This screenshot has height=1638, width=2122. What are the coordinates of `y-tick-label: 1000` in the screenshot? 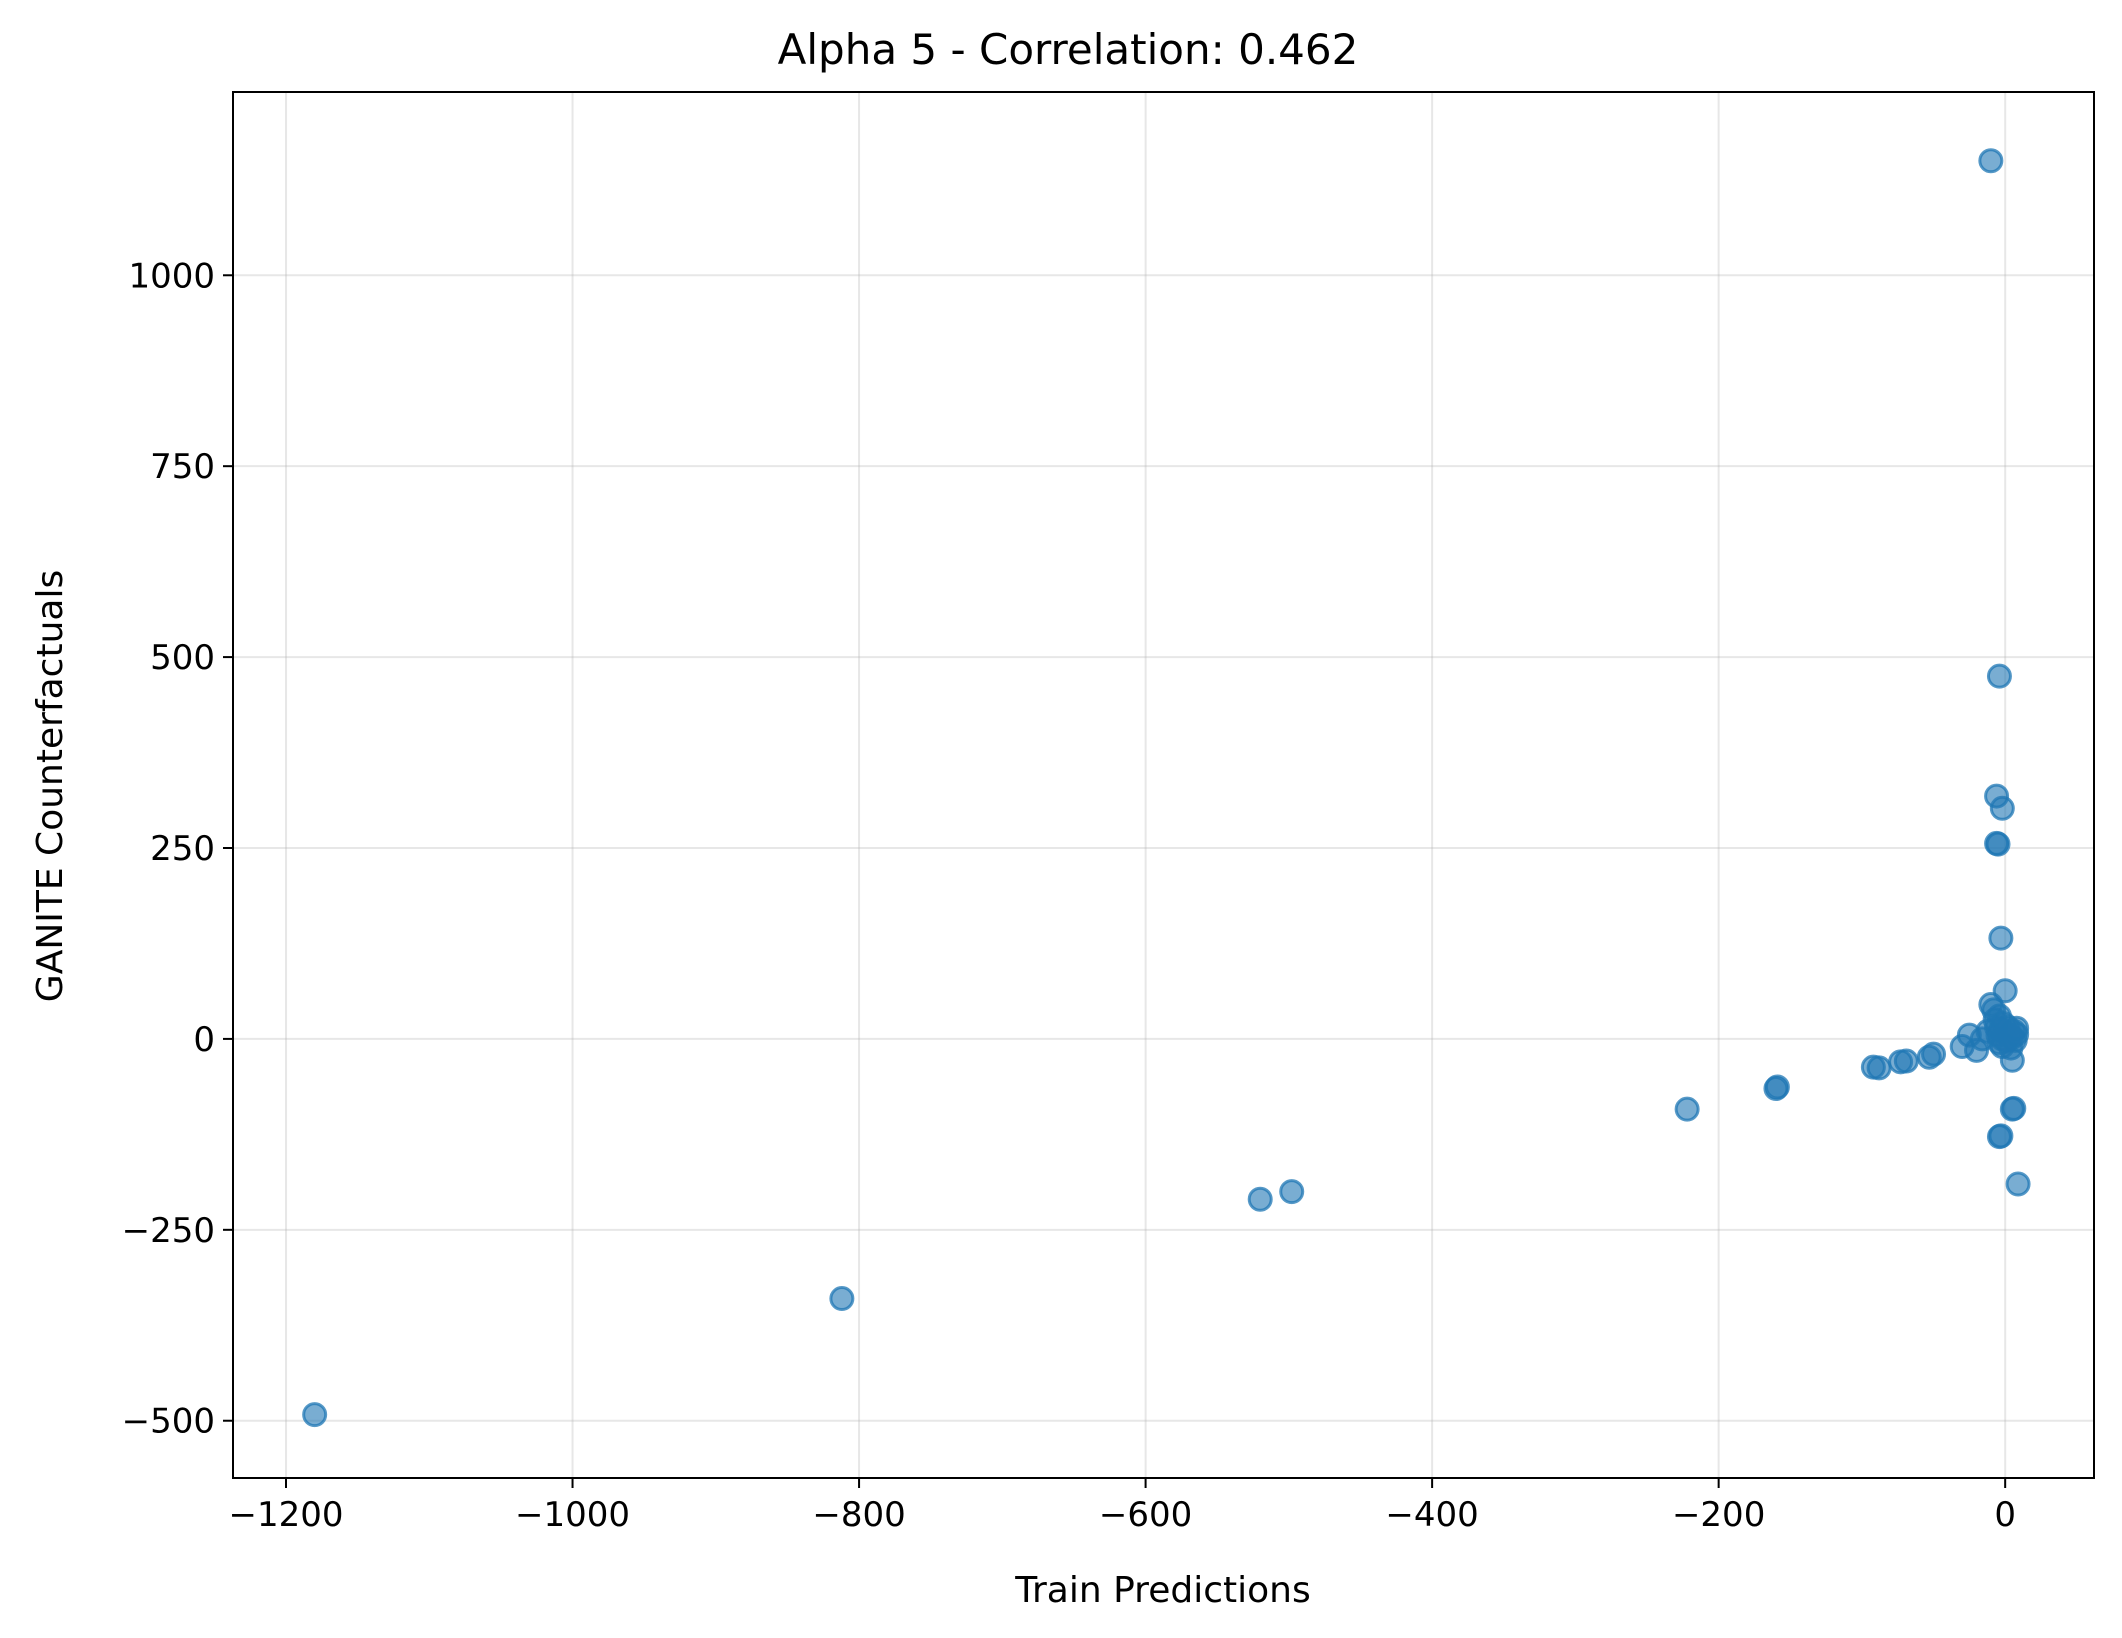 It's located at (171, 276).